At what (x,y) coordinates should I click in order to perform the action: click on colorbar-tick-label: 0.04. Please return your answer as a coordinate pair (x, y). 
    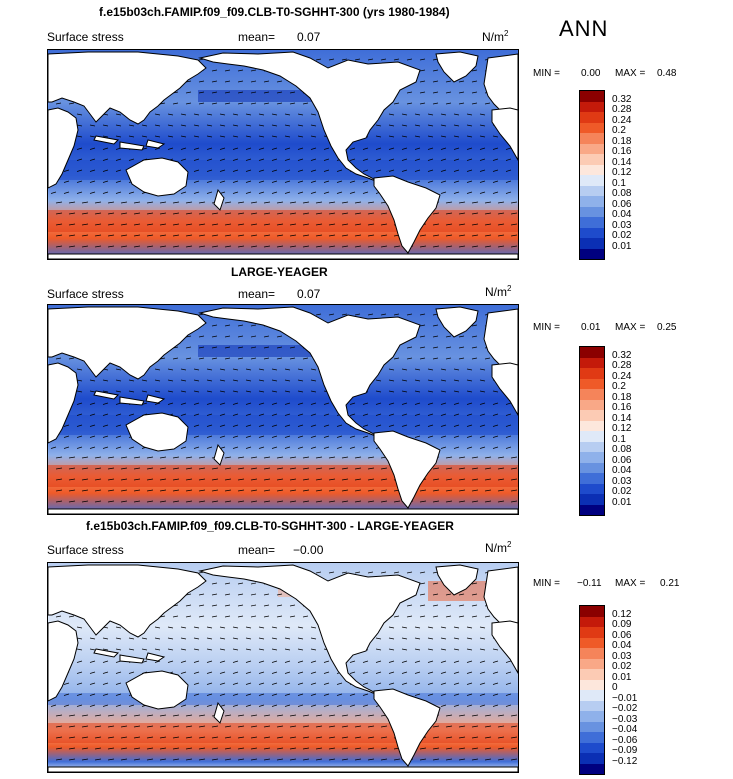
    Looking at the image, I should click on (622, 470).